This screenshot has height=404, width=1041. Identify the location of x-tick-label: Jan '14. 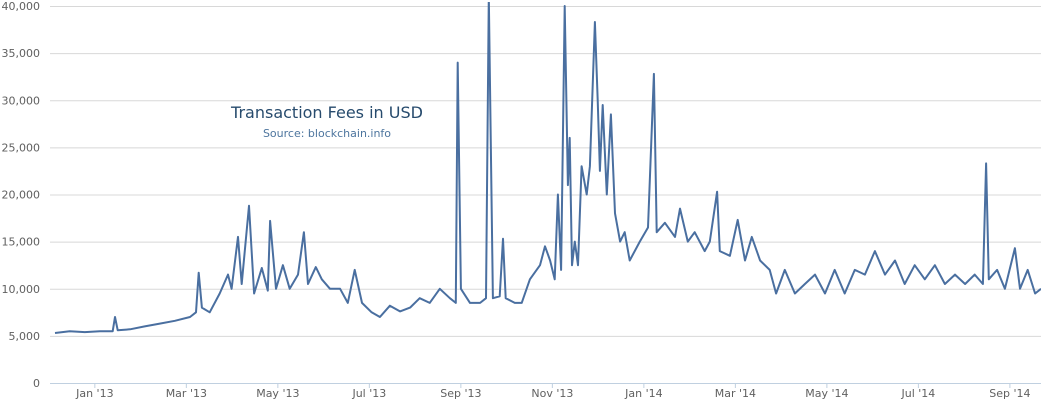
(643, 393).